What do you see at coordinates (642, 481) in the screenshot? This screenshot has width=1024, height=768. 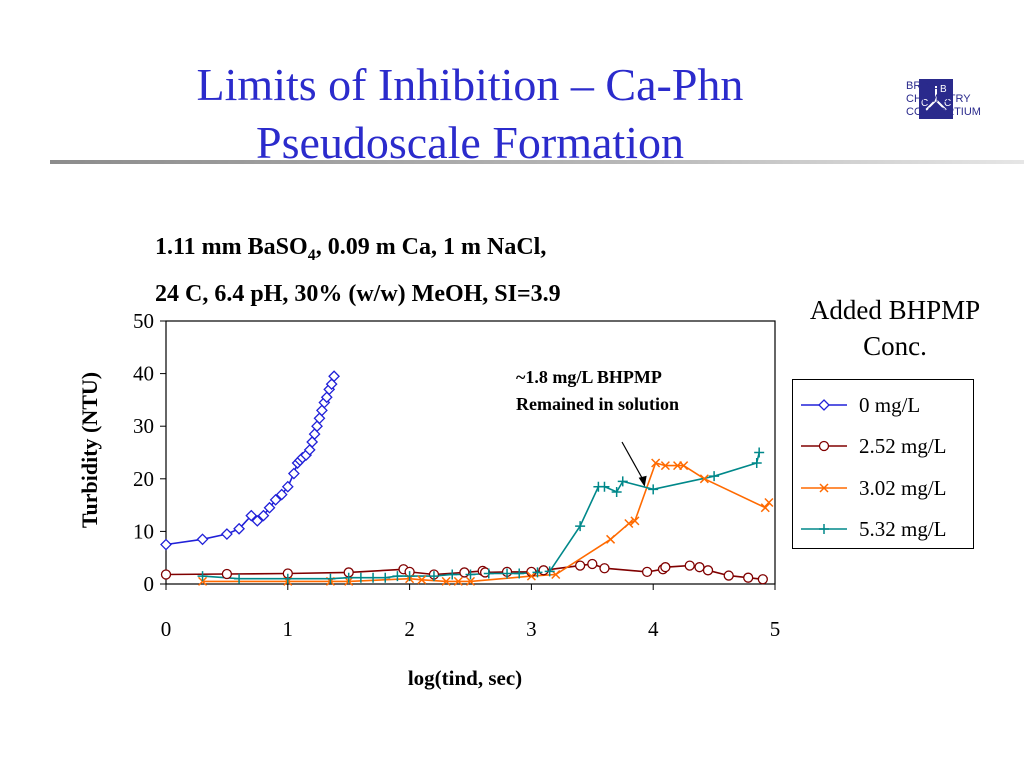 I see `annotation-arrow-head` at bounding box center [642, 481].